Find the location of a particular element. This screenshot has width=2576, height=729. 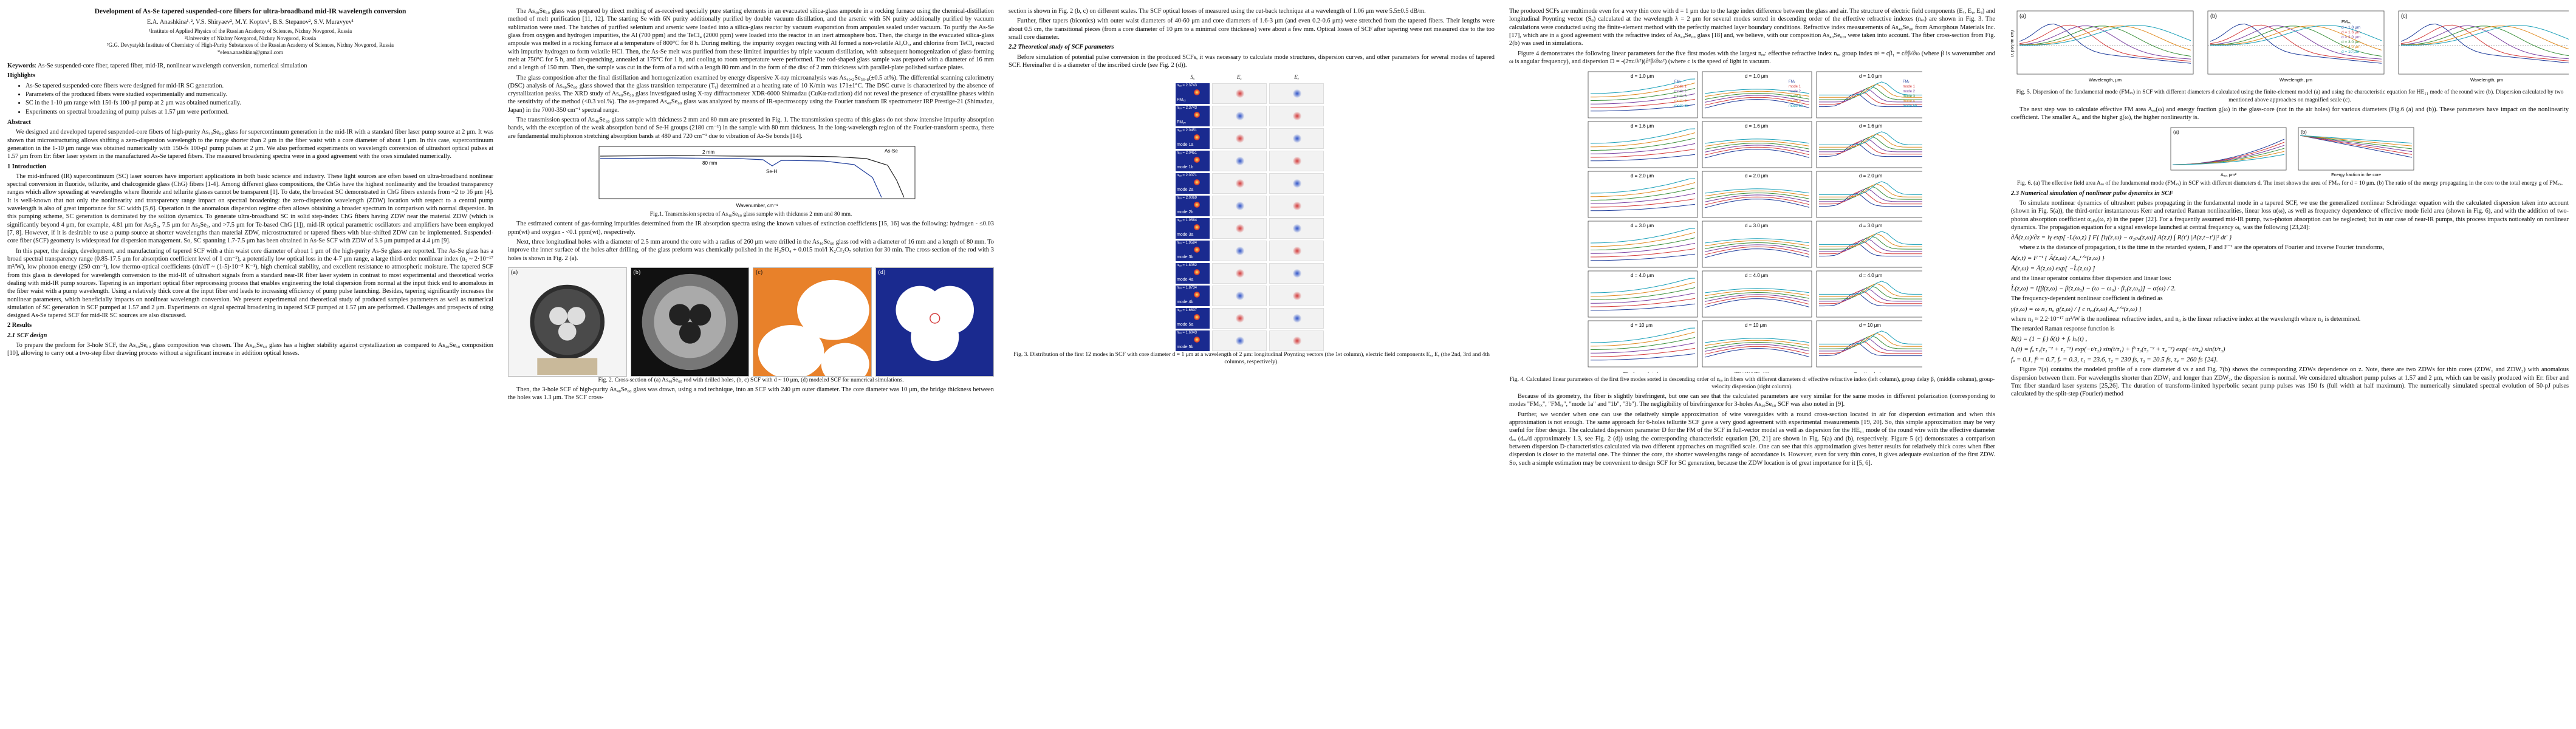

fig5-legend-item: d = 3.0 μm is located at coordinates (2350, 42).